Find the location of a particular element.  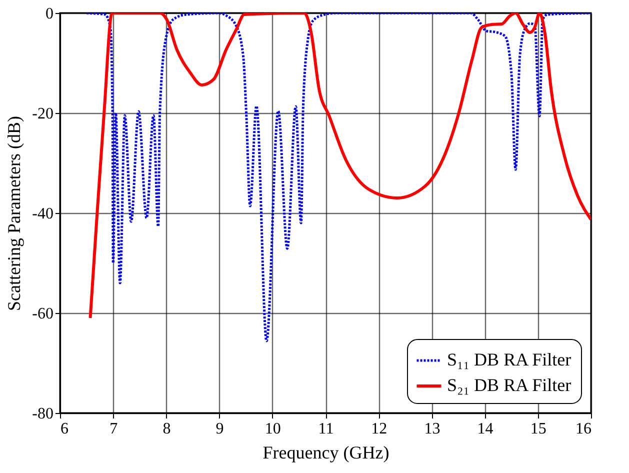

y-axis-title: Scattering Parameters (dB) is located at coordinates (14, 213).